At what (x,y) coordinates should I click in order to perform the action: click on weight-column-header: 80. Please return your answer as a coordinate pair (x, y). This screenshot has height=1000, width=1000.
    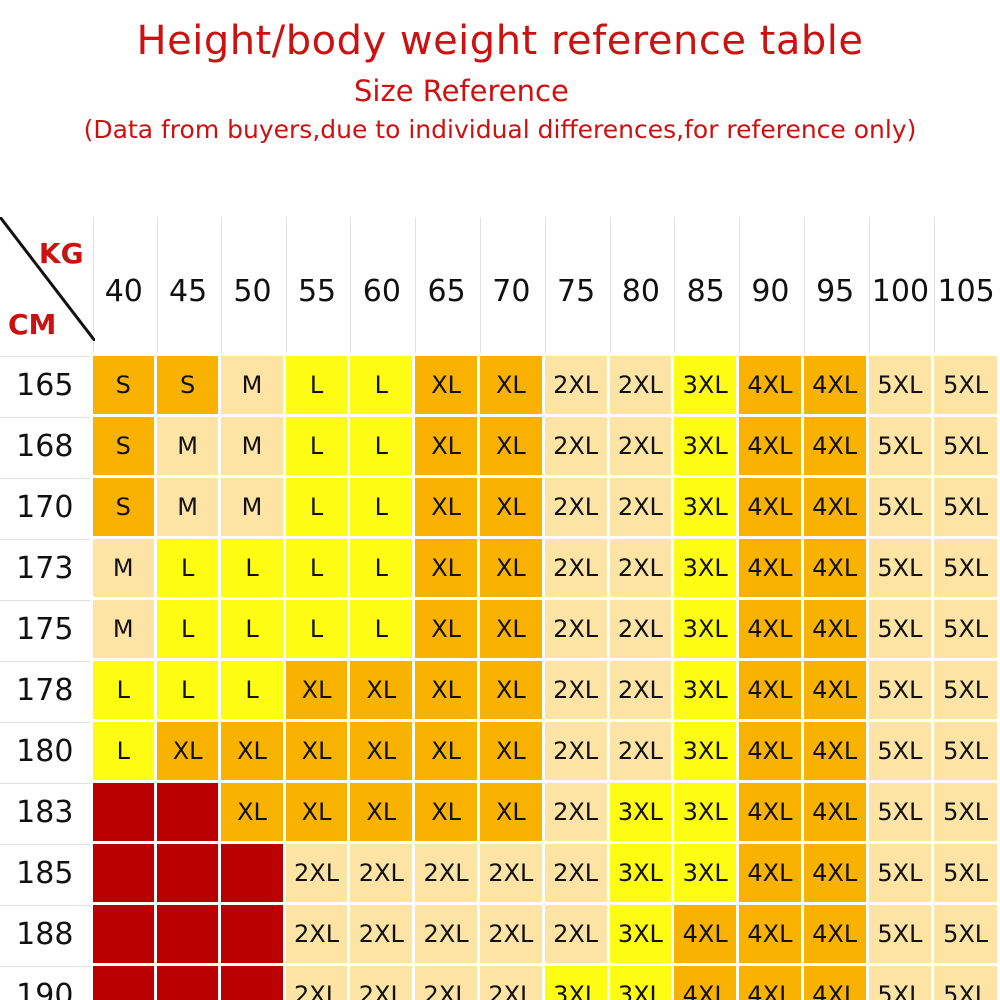
    Looking at the image, I should click on (640, 285).